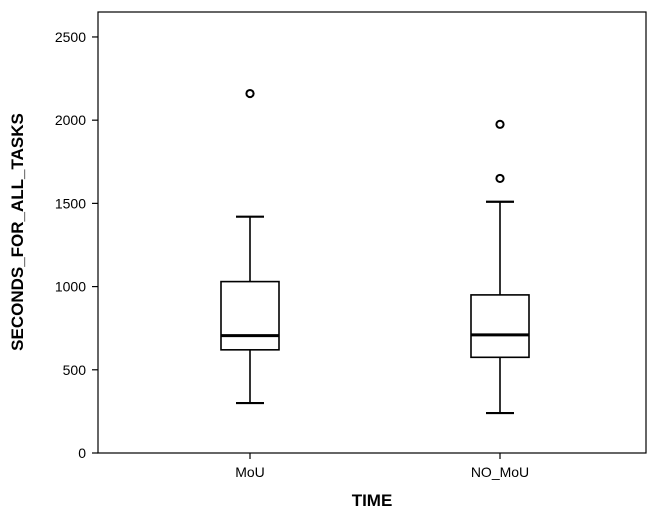 This screenshot has height=511, width=648. Describe the element at coordinates (75, 370) in the screenshot. I see `y-tick-label: 500` at that location.